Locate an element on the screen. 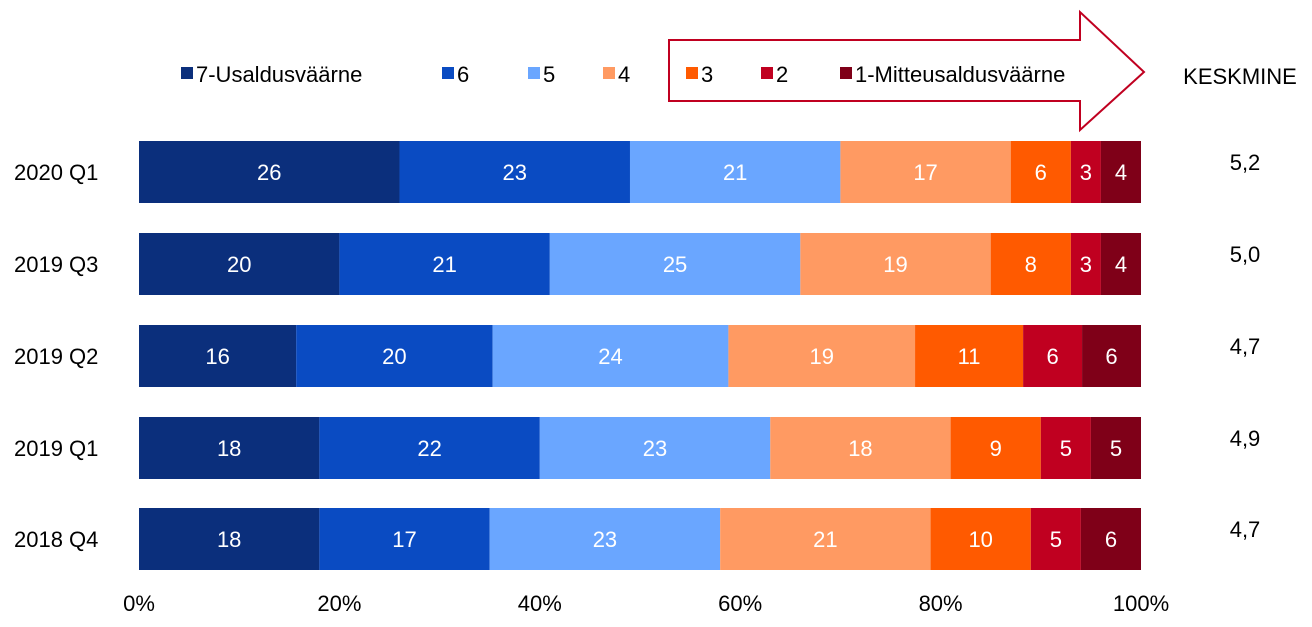 Image resolution: width=1312 pixels, height=627 pixels. legend-label: 6 is located at coordinates (463, 74).